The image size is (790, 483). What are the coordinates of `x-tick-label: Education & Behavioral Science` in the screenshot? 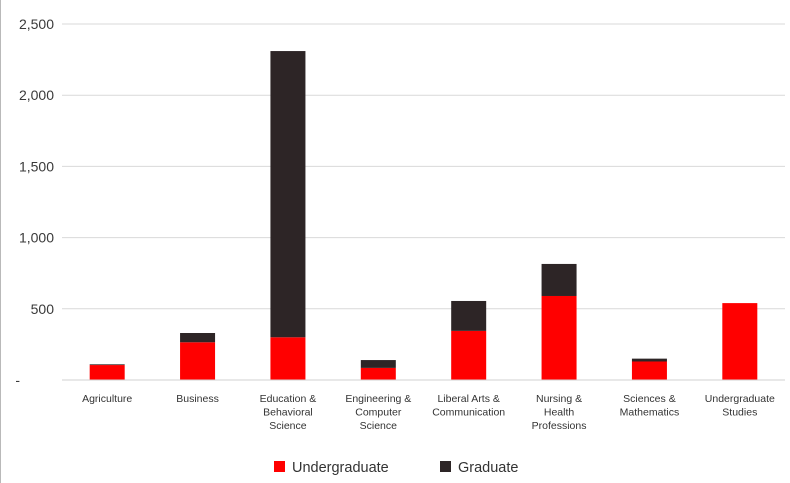 It's located at (288, 412).